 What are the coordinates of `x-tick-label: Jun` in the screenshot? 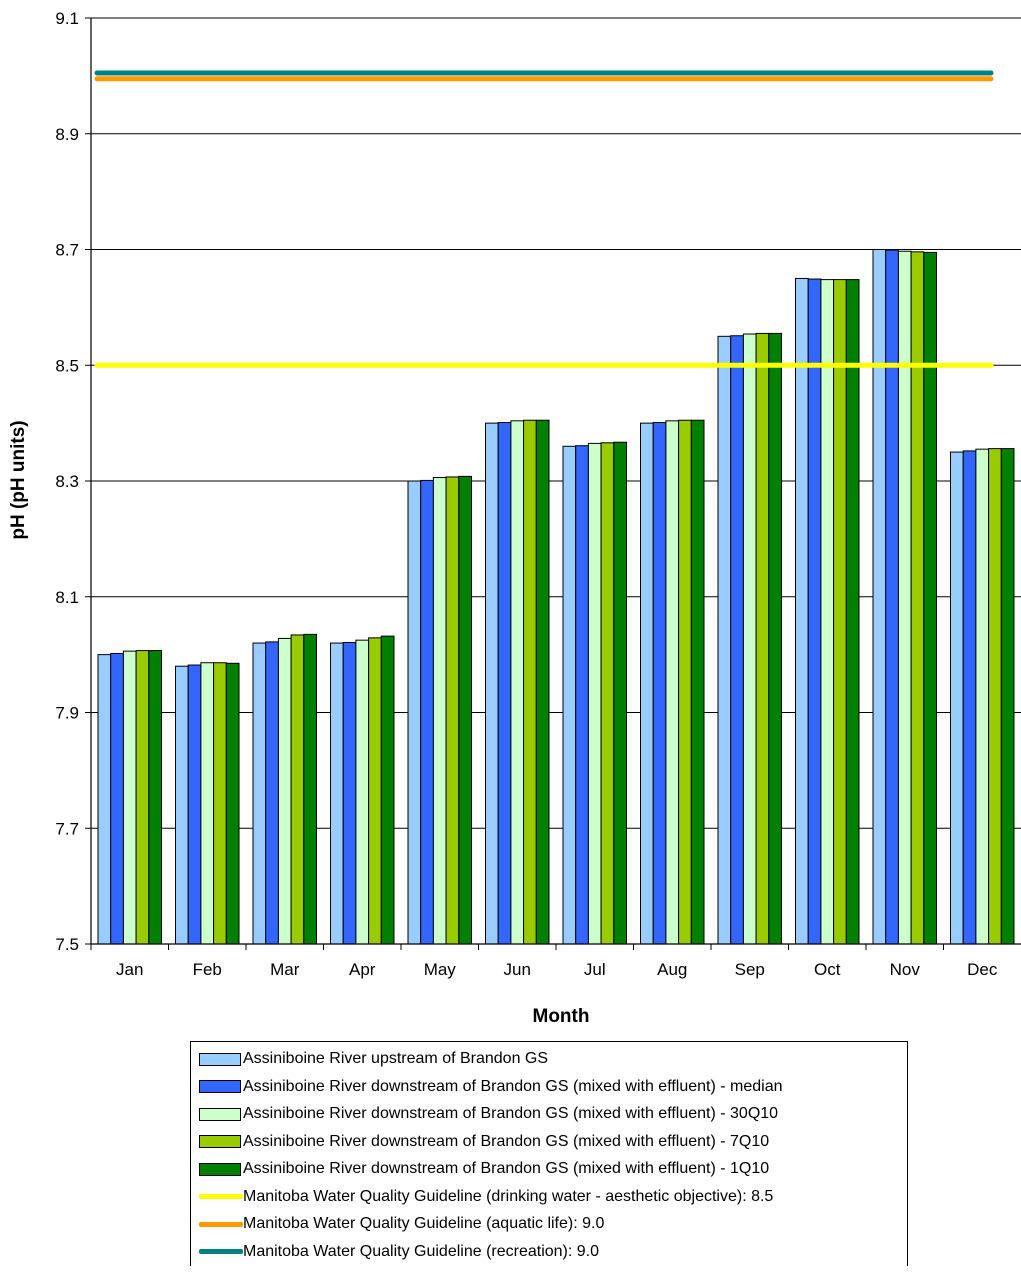 It's located at (517, 969).